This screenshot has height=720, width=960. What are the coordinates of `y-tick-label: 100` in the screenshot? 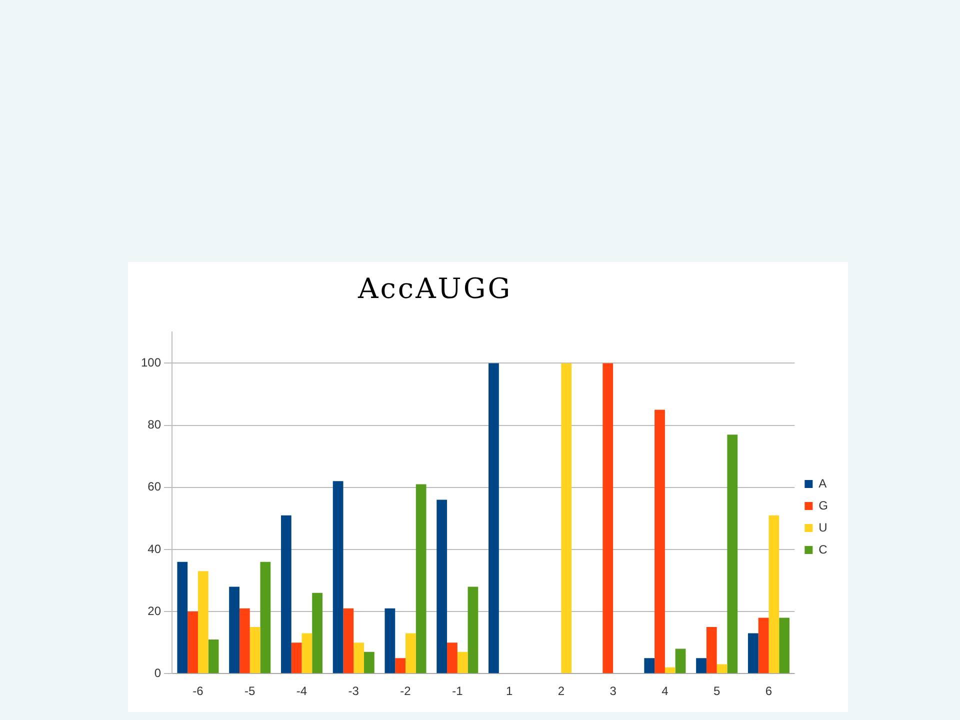 It's located at (151, 363).